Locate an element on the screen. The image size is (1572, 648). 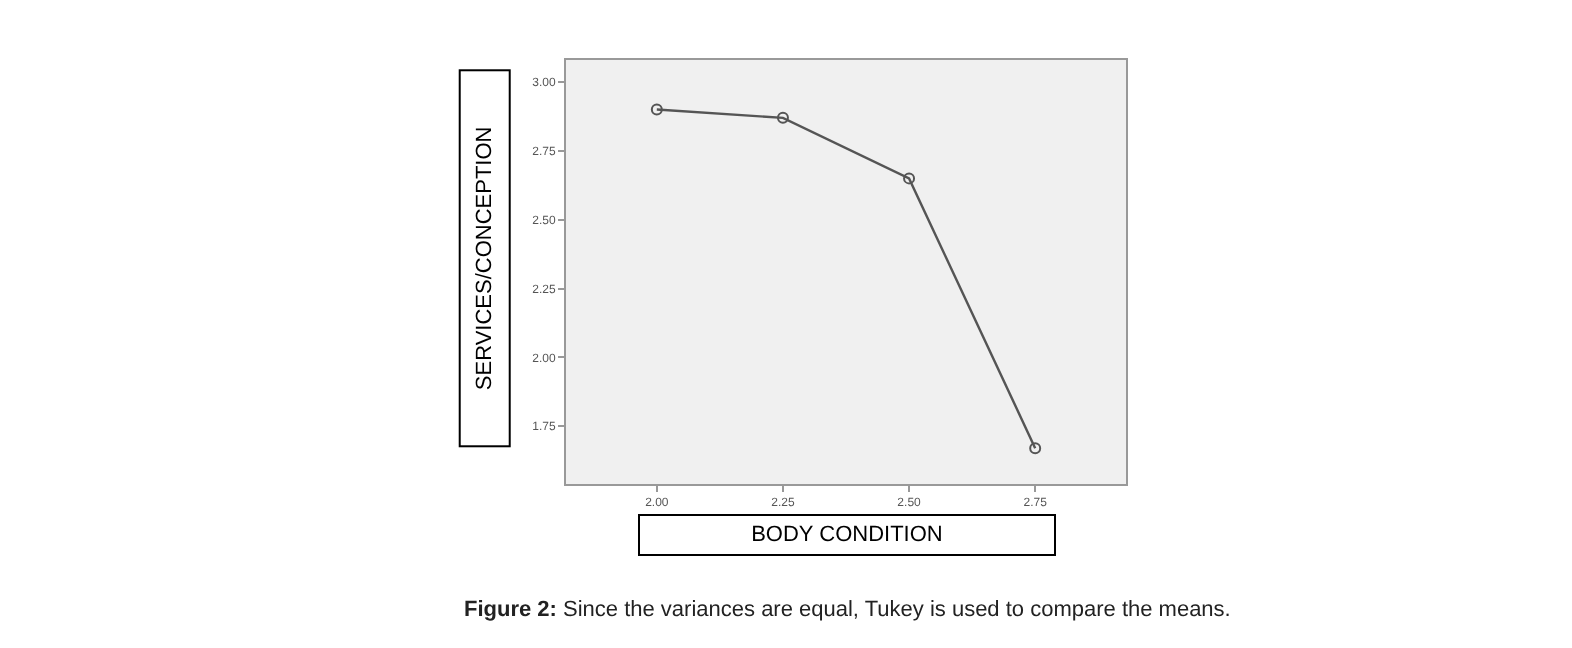
caption: Figure 2: Since the variances are equal, Tukey is used to compare the means. is located at coordinates (847, 610).